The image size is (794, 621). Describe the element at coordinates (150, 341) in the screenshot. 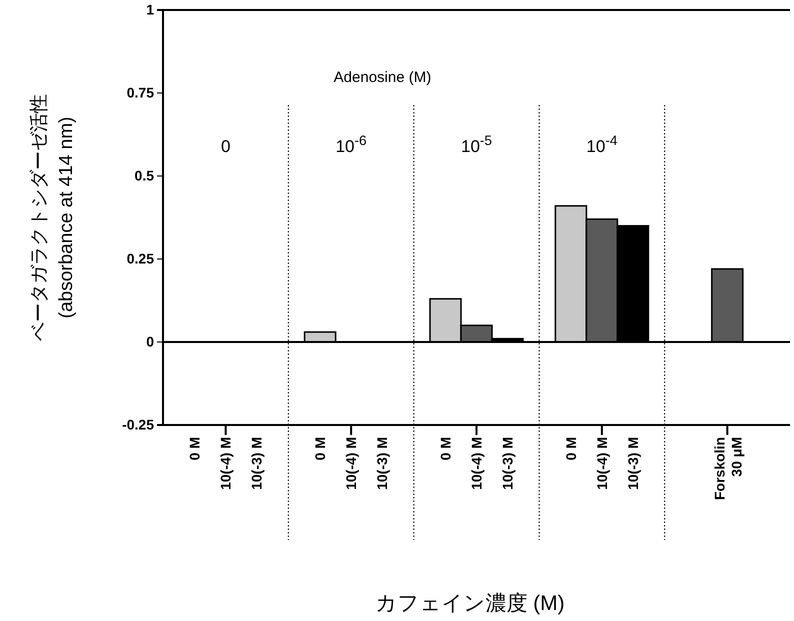

I see `y-tick-label: 0` at that location.